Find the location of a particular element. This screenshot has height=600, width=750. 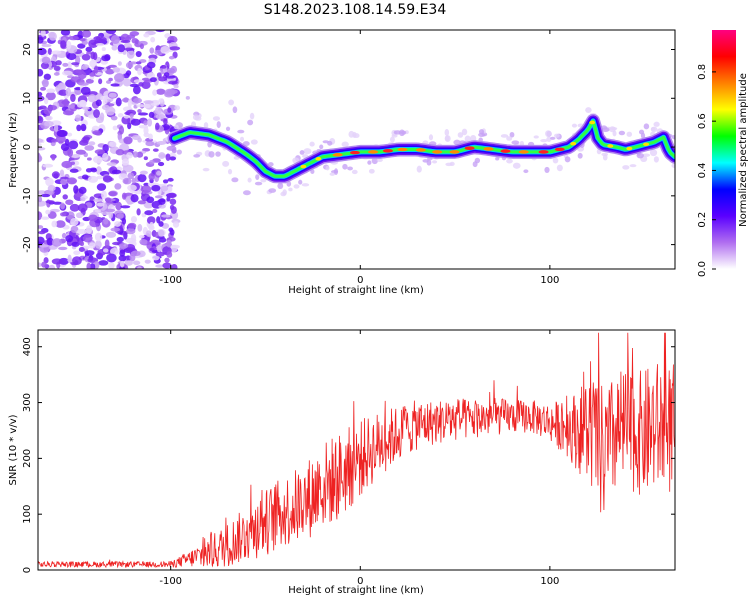

y-tick-label: 20 is located at coordinates (27, 49).